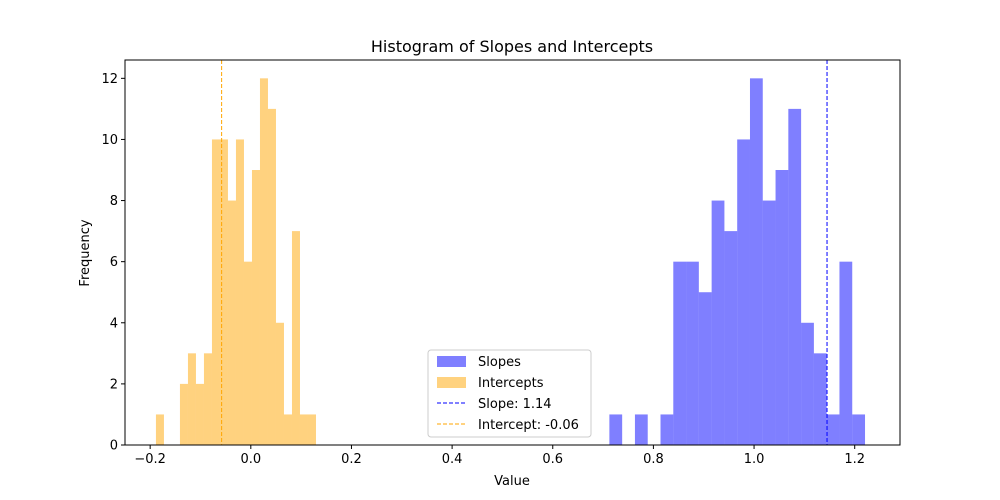 The height and width of the screenshot is (500, 1000). I want to click on x-tick-label: 1.0, so click(754, 459).